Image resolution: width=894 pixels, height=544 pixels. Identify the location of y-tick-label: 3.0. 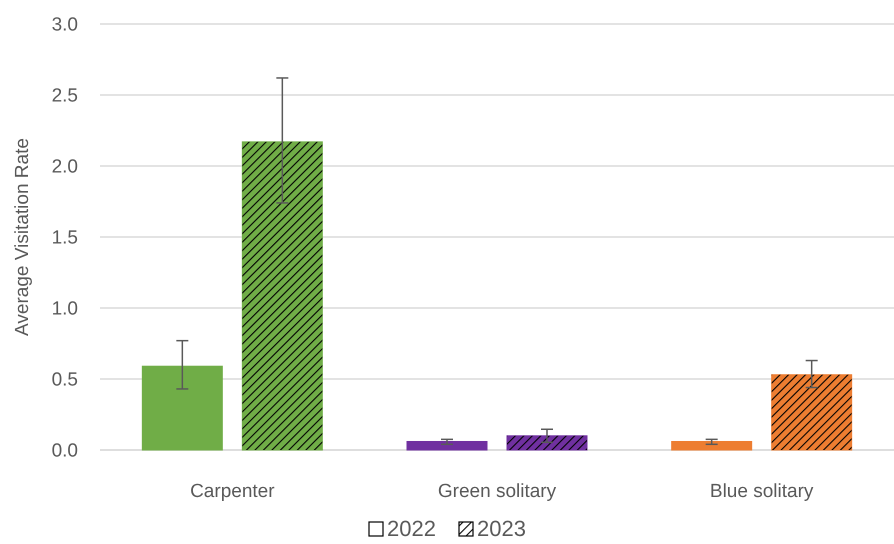
(65, 25).